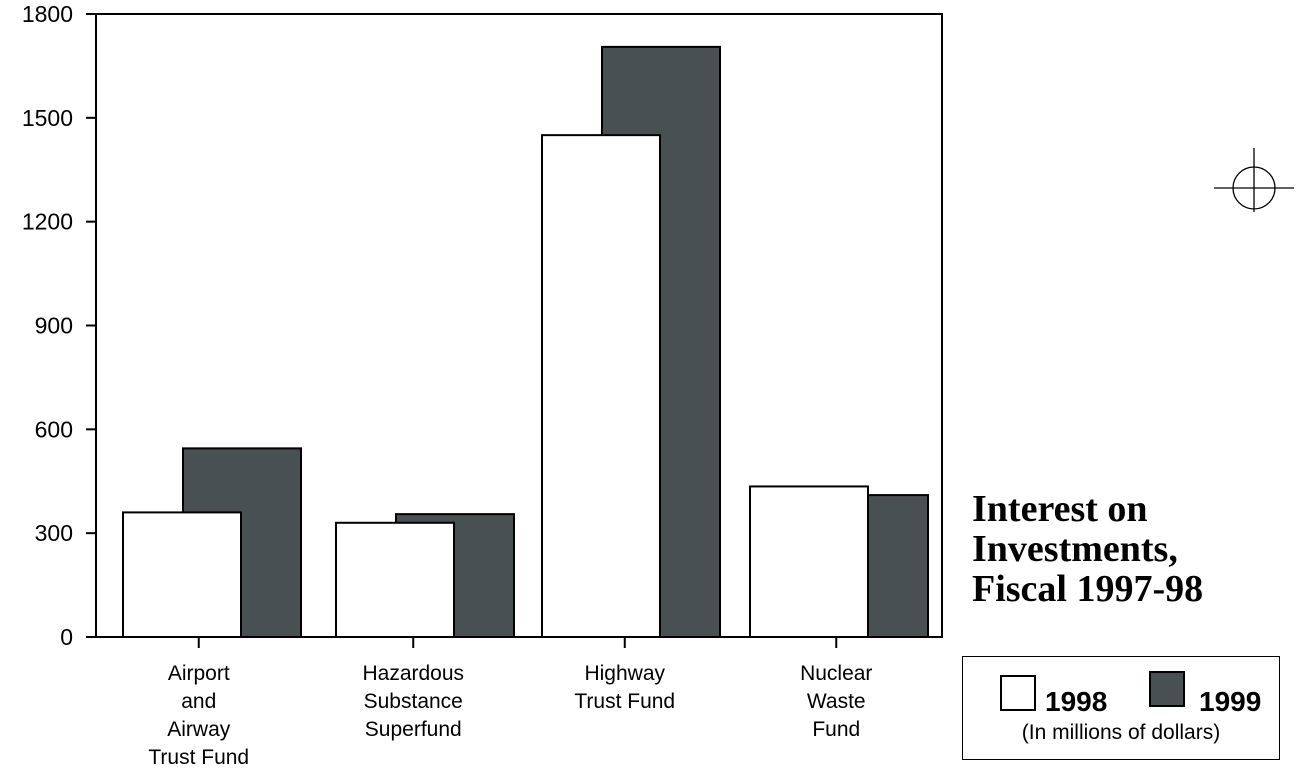  What do you see at coordinates (1088, 589) in the screenshot?
I see `chart-title-line-3: Fiscal 1997-98` at bounding box center [1088, 589].